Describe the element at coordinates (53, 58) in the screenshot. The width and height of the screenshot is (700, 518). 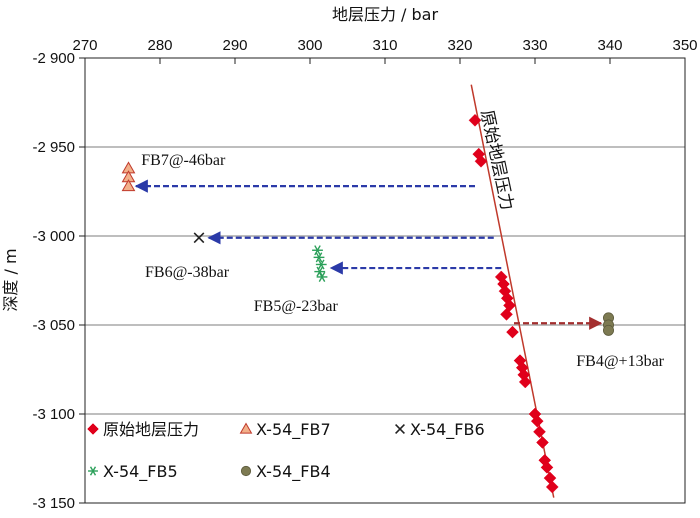
I see `y-tick-label: -2 900` at that location.